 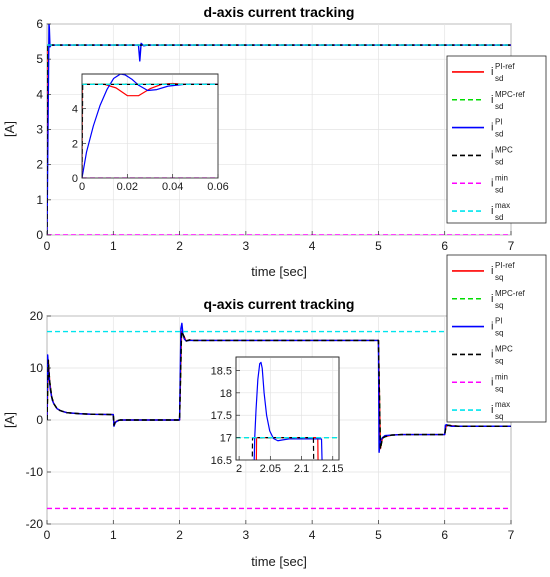 What do you see at coordinates (246, 246) in the screenshot?
I see `x-tick-label: 3` at bounding box center [246, 246].